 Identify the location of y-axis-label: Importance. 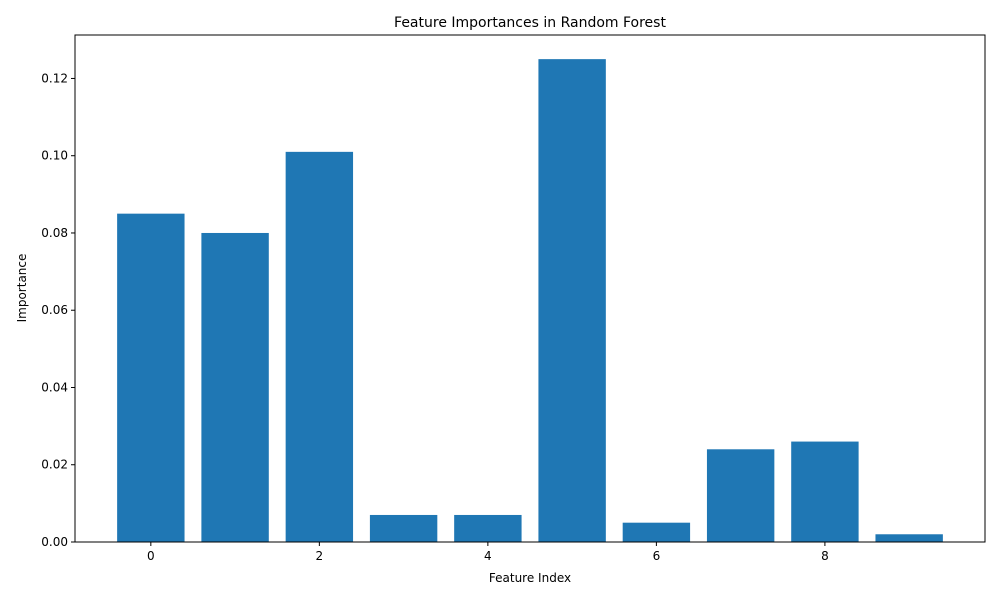
(22, 288).